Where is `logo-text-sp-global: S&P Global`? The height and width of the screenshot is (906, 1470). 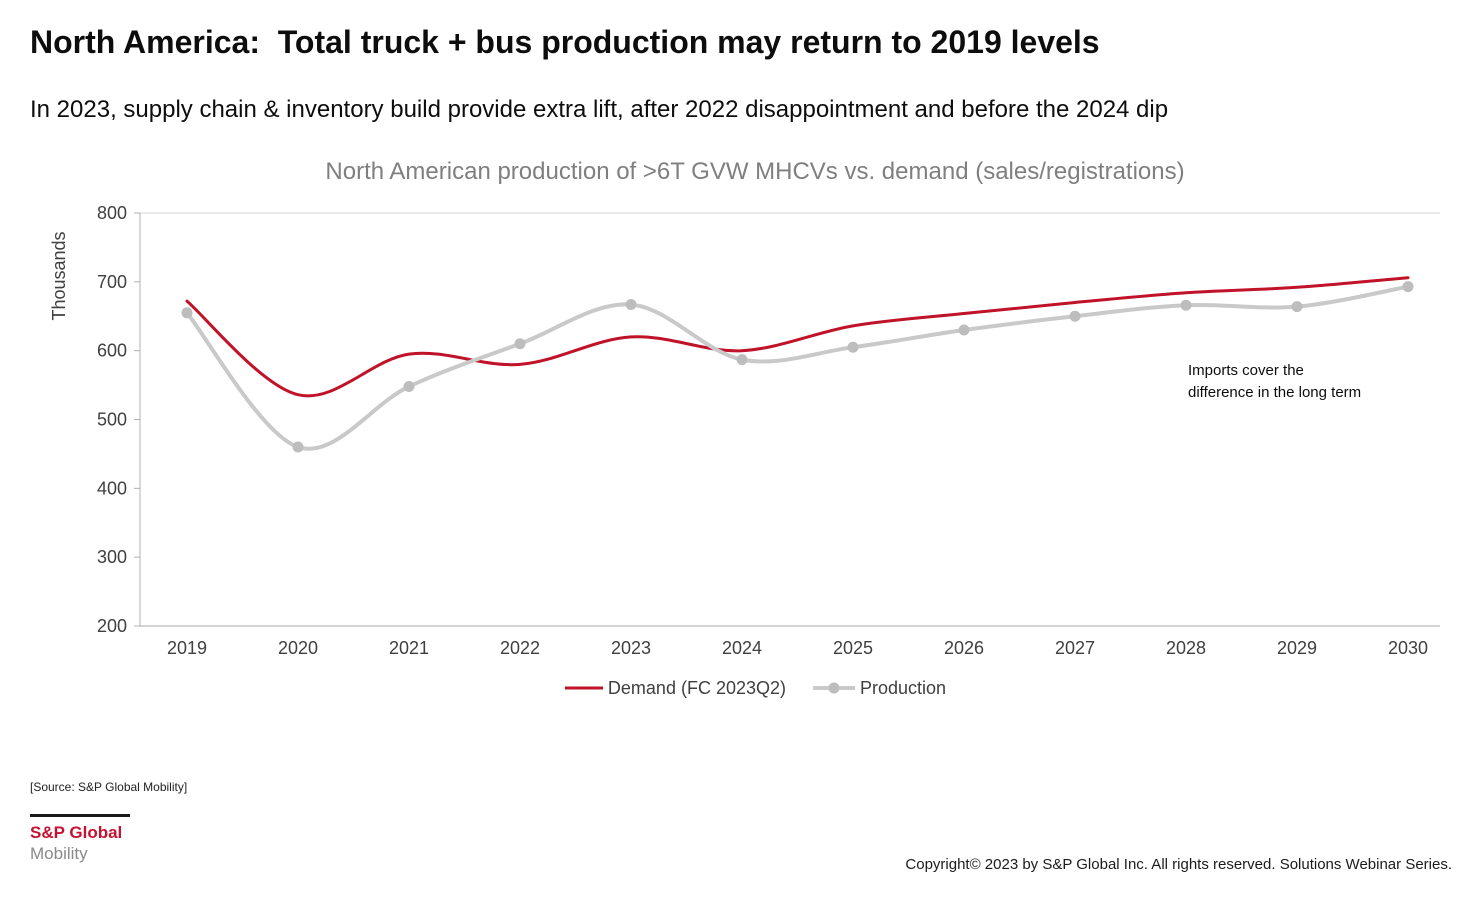
logo-text-sp-global: S&P Global is located at coordinates (76, 832).